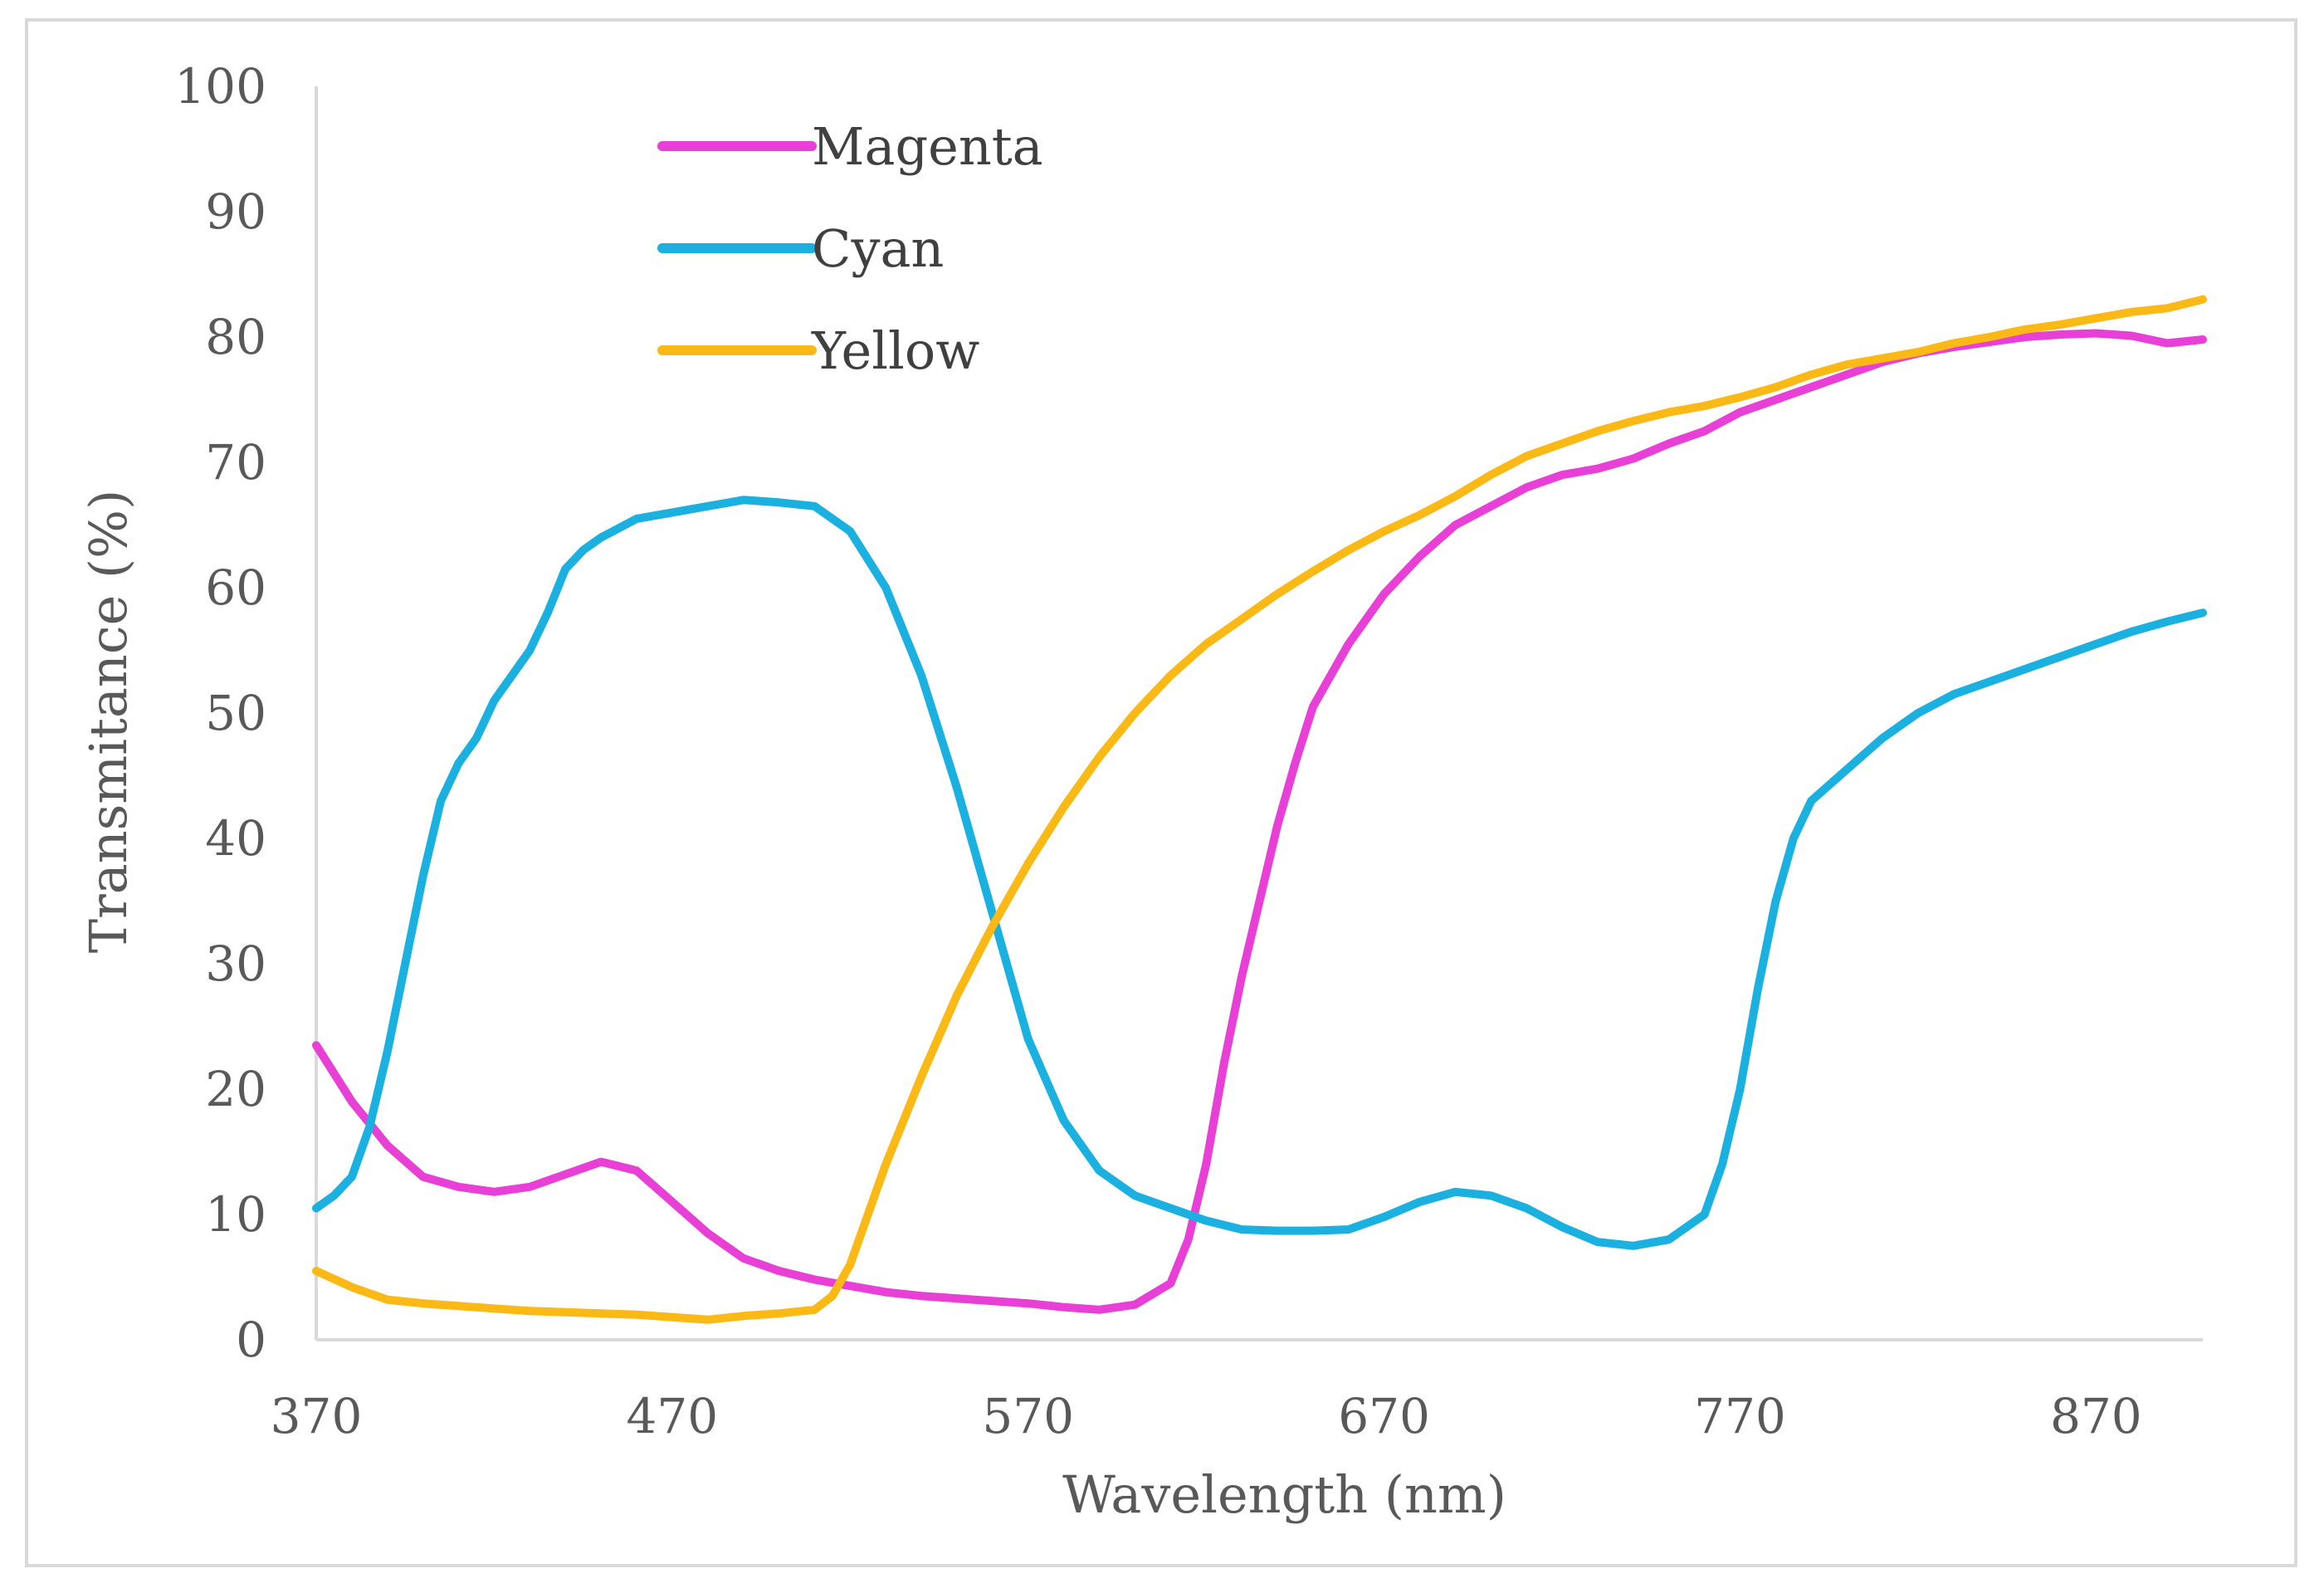  What do you see at coordinates (236, 964) in the screenshot?
I see `y-tick-label: 30` at bounding box center [236, 964].